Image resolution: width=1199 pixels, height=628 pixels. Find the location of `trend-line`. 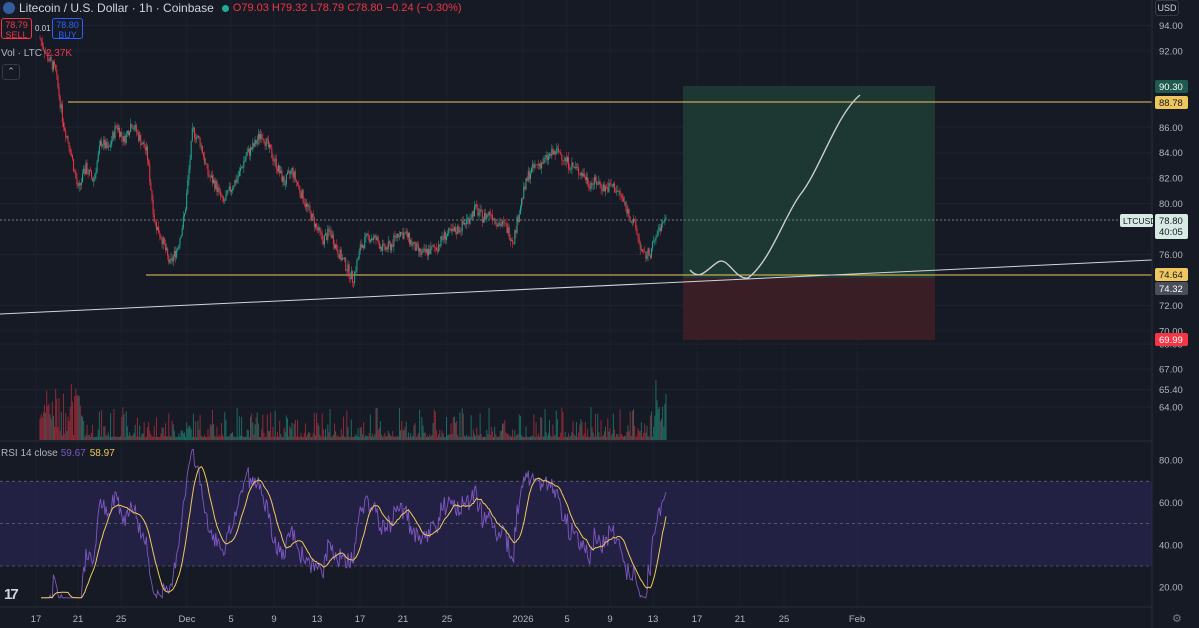

trend-line is located at coordinates (576, 287).